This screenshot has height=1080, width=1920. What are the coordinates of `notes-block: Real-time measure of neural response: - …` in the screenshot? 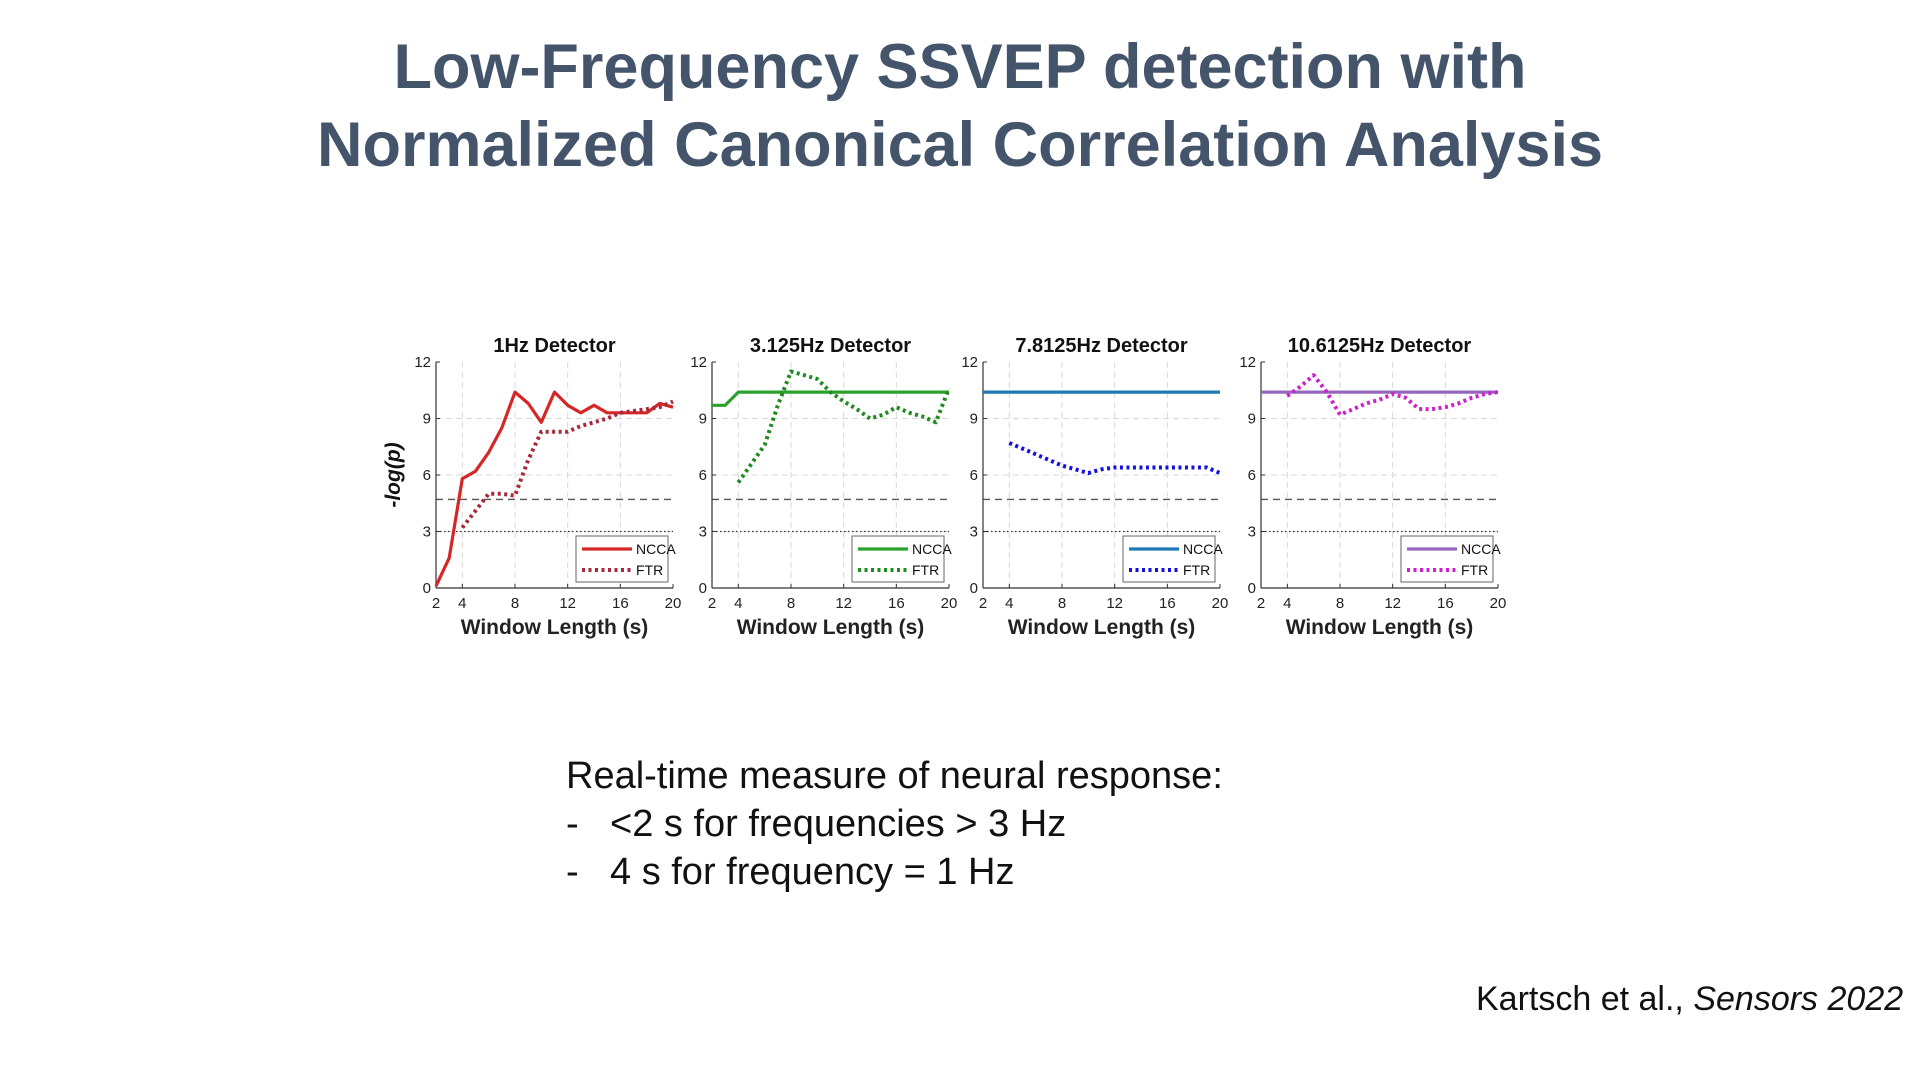 It's located at (894, 824).